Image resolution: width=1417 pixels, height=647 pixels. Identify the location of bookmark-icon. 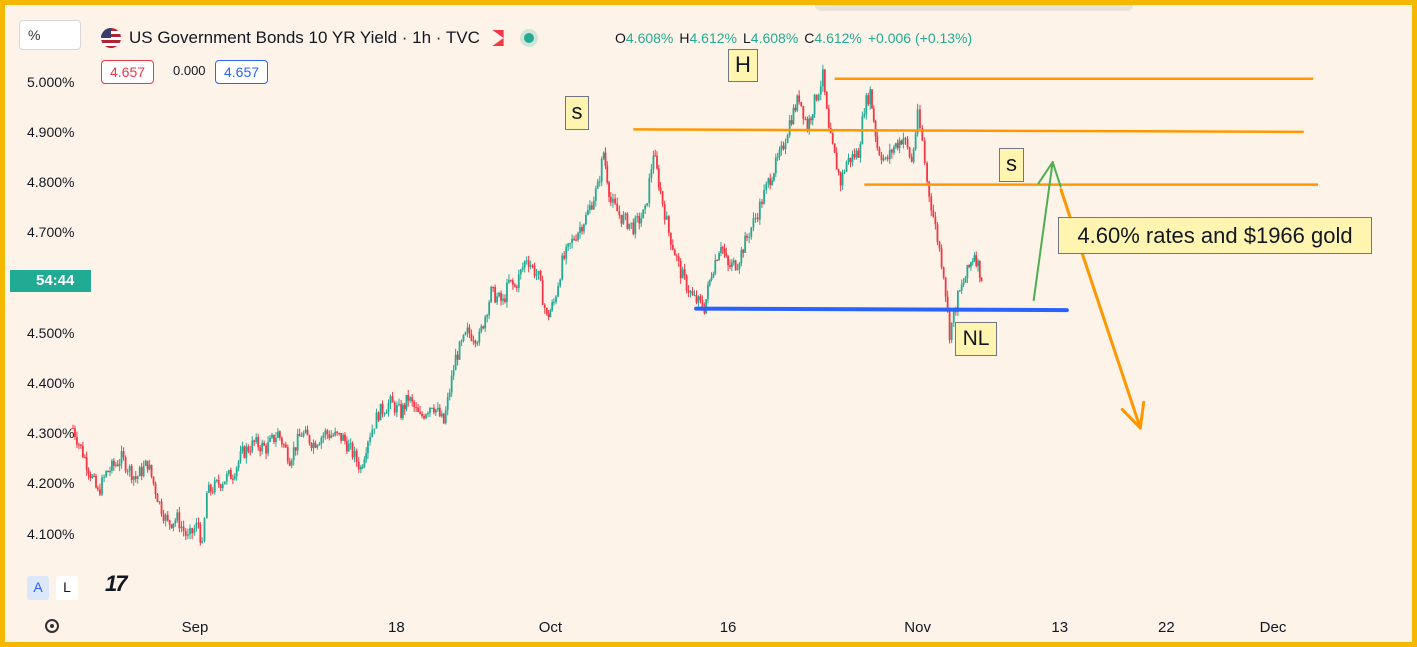
(498, 38).